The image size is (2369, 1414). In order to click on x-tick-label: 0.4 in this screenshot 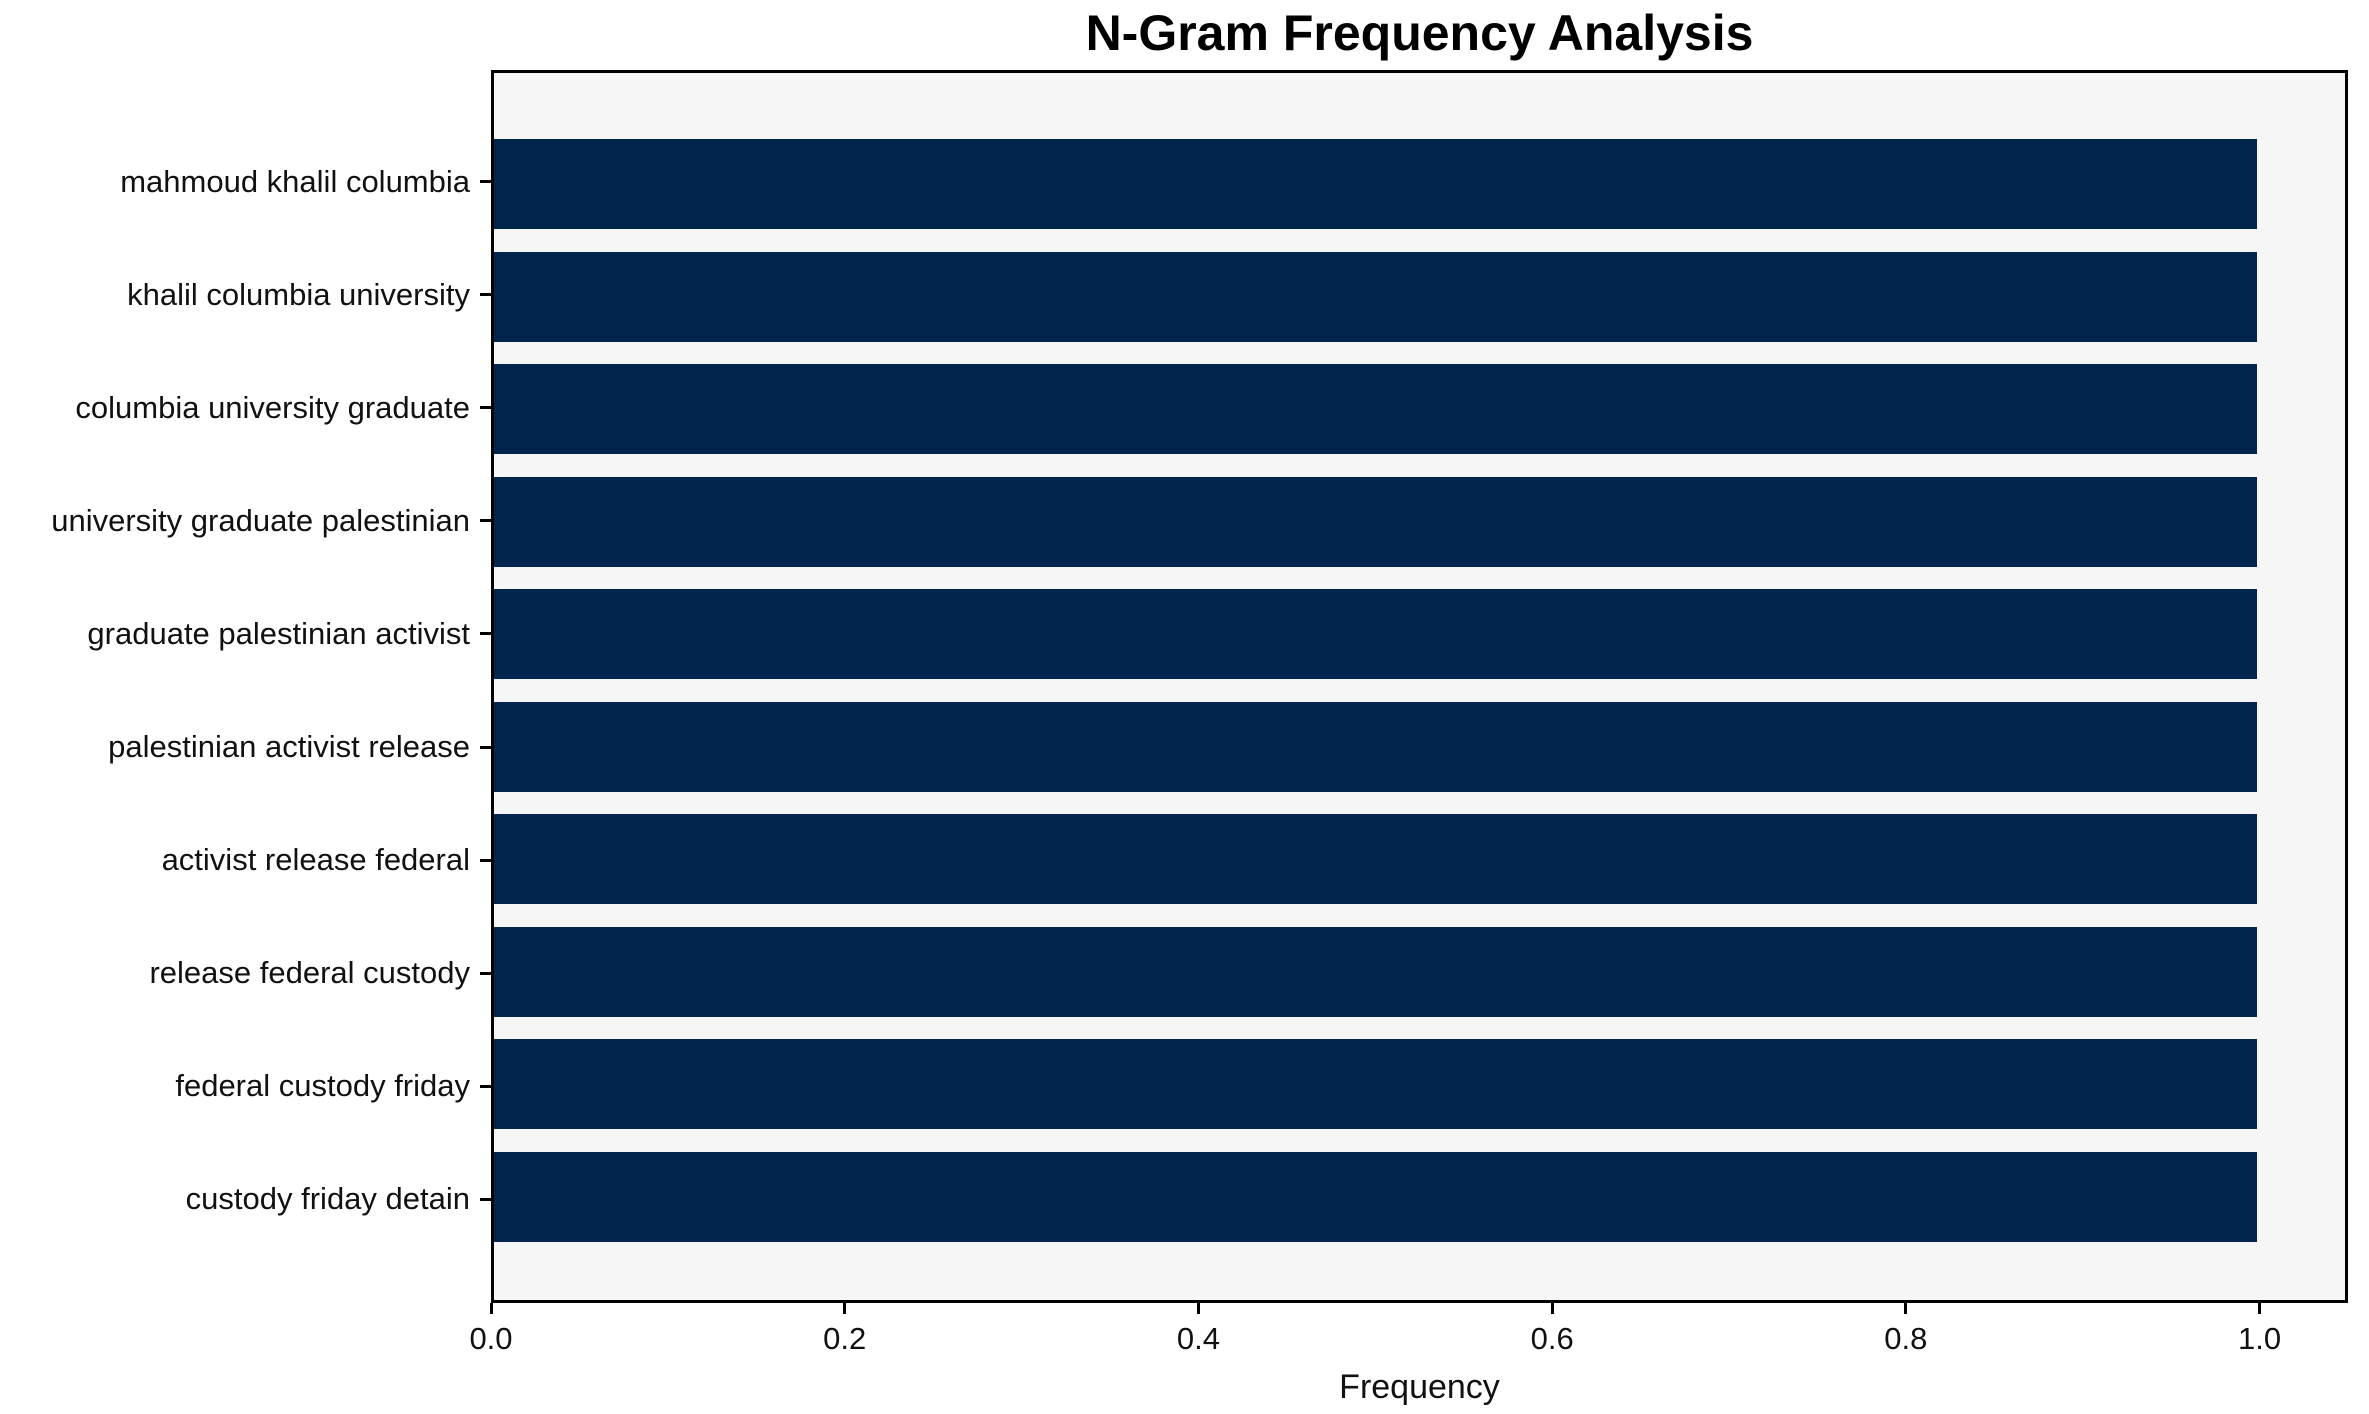, I will do `click(1198, 1338)`.